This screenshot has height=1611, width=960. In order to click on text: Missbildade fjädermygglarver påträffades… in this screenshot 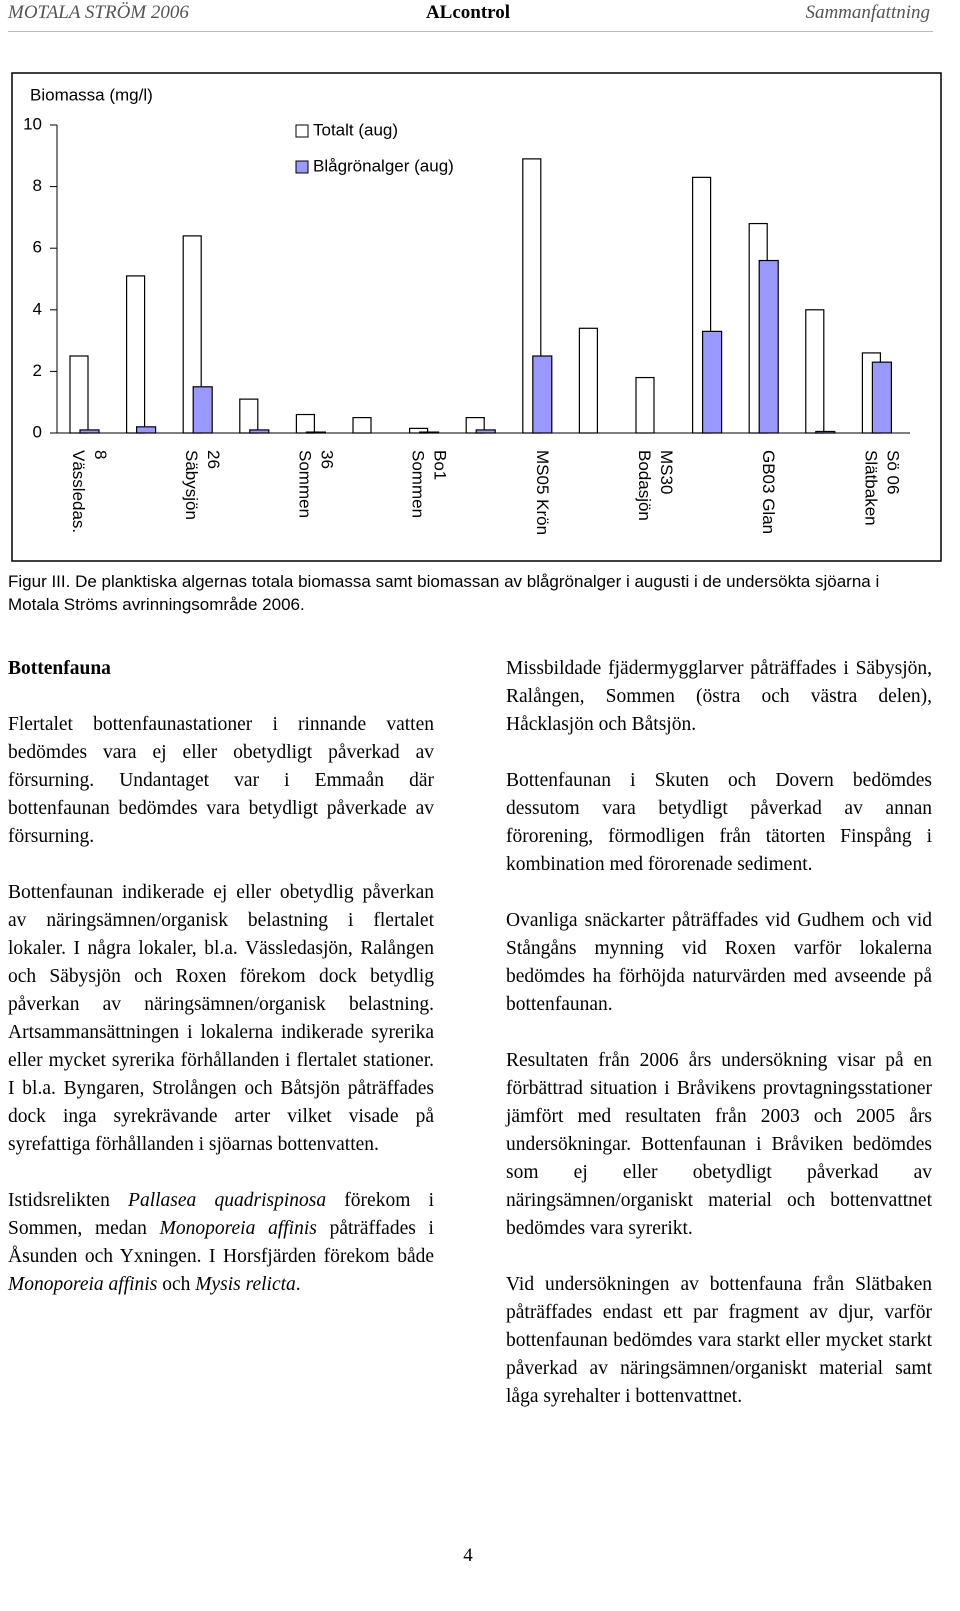, I will do `click(719, 696)`.